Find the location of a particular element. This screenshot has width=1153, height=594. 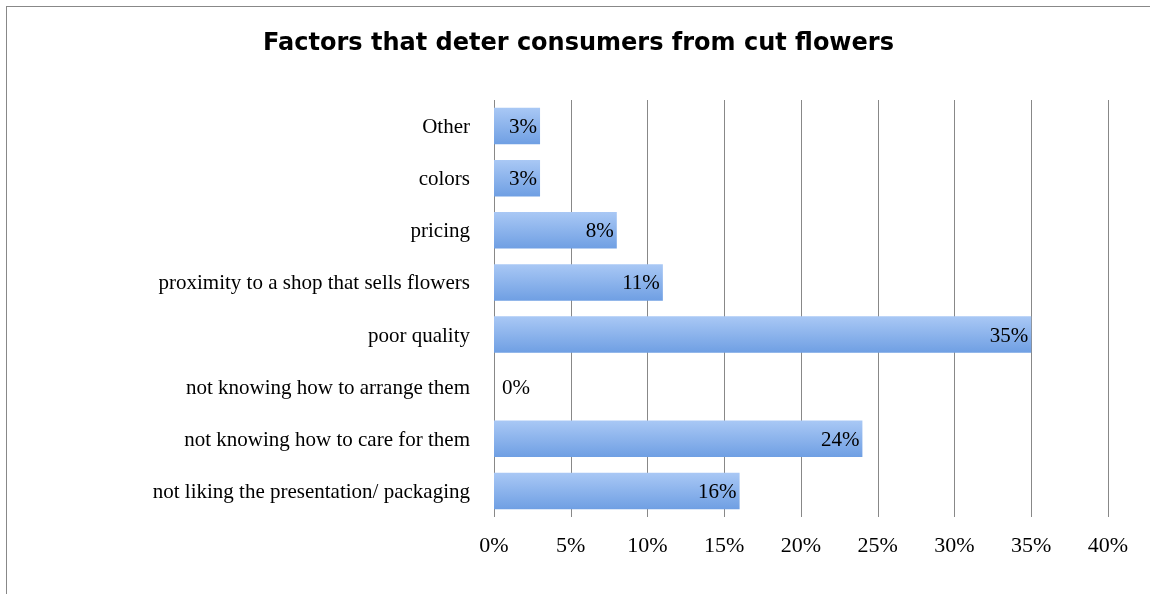

chart-title: Factors that deter consumers from cut flowers is located at coordinates (578, 42).